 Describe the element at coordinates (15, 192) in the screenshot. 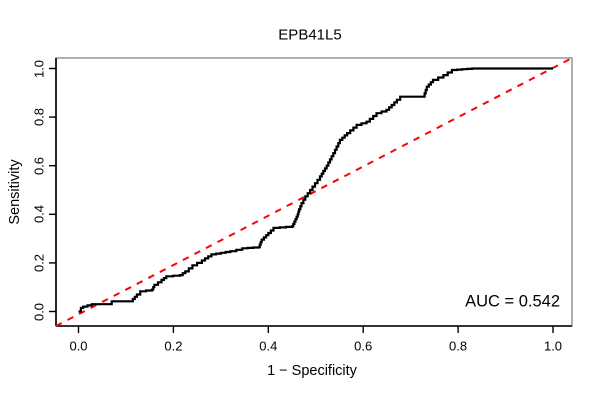

I see `y-axis-label: Sensitivity` at that location.